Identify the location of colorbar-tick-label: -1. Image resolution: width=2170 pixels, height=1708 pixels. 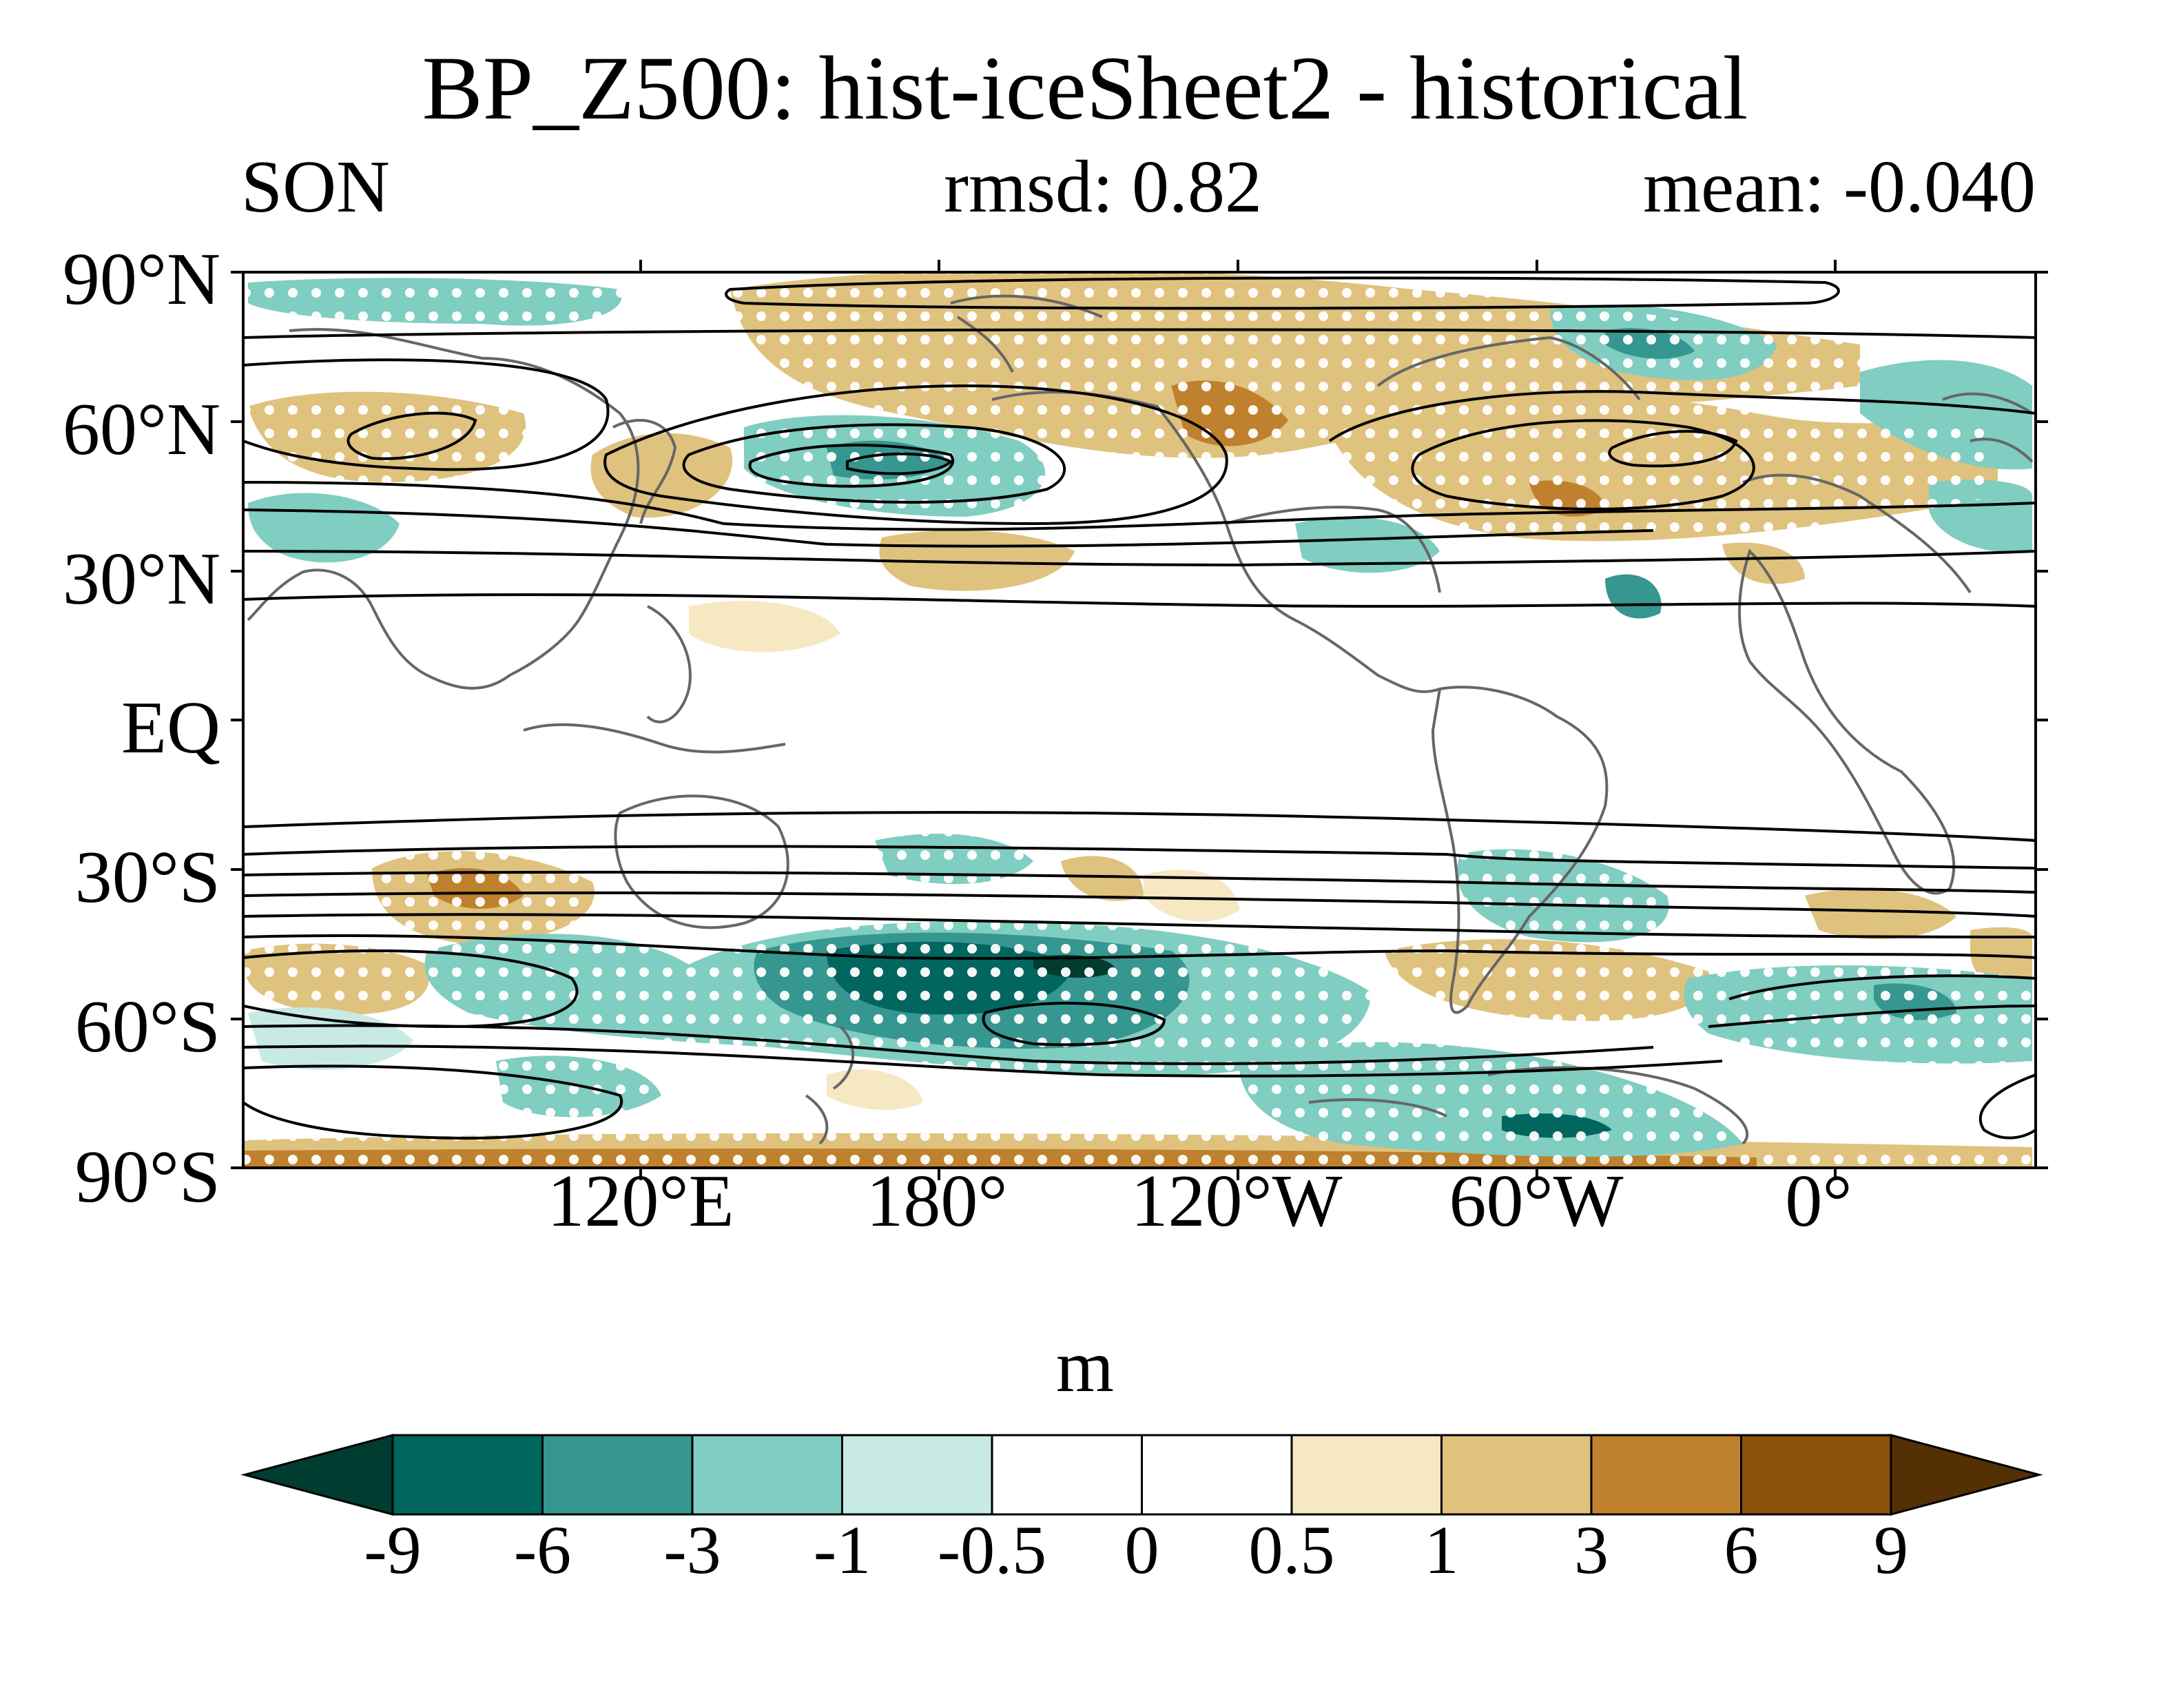
(842, 1550).